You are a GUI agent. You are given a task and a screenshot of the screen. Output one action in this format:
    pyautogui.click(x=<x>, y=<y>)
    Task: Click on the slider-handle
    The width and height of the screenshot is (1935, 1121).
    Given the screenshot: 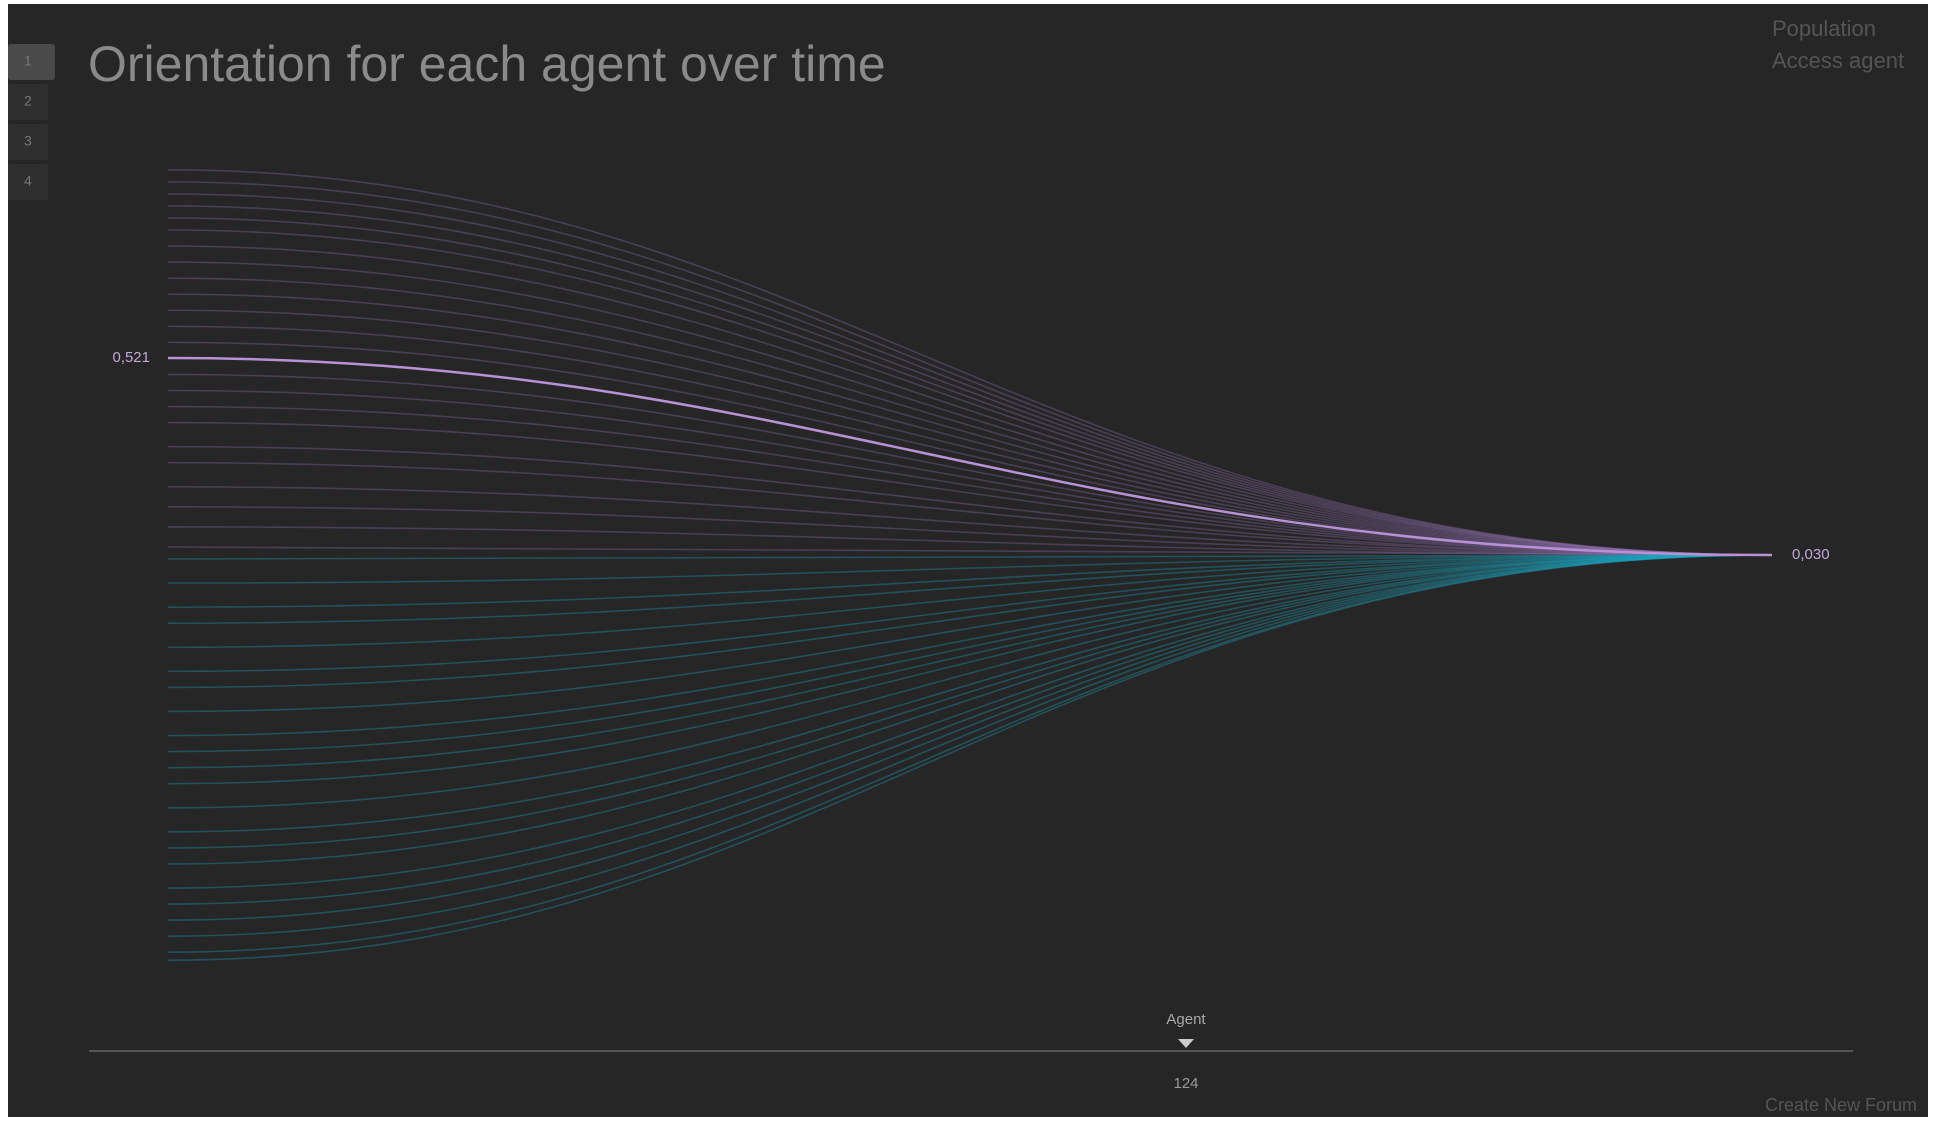 What is the action you would take?
    pyautogui.click(x=1186, y=1043)
    